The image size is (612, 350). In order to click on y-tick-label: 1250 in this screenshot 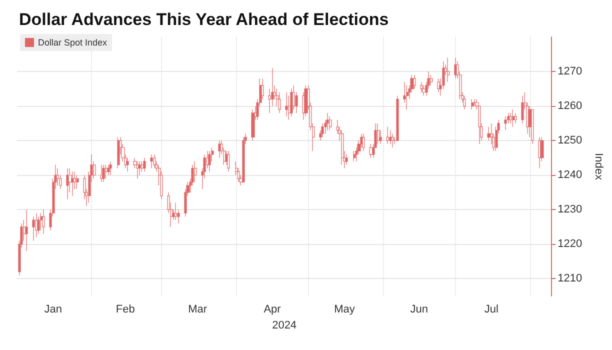, I will do `click(570, 140)`.